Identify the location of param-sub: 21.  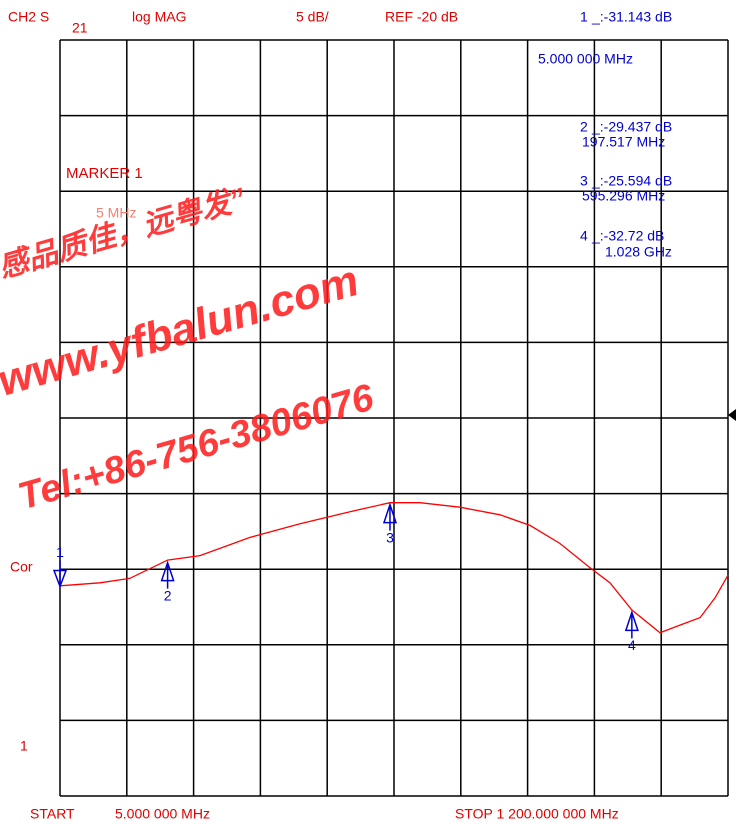
(80, 28).